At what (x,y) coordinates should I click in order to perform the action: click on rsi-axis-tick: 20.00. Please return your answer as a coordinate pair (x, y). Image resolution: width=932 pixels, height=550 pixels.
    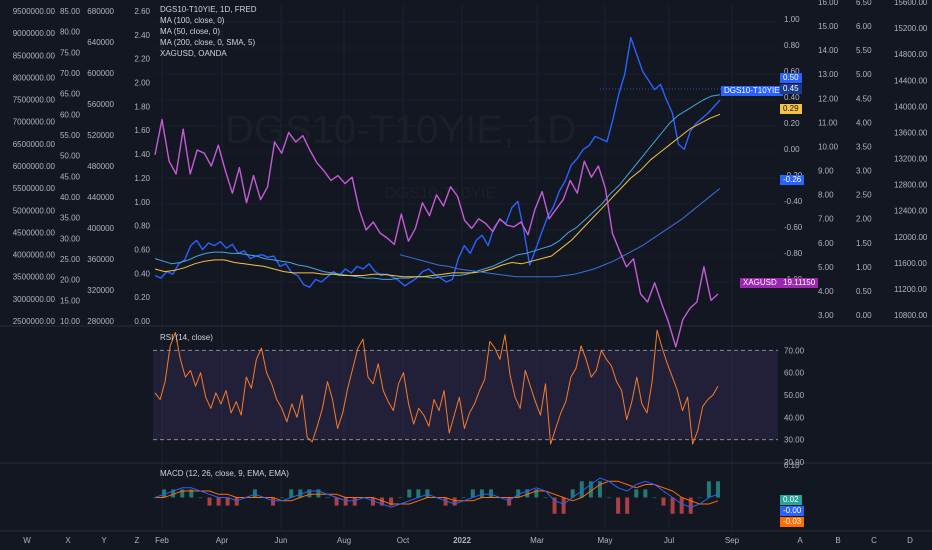
    Looking at the image, I should click on (794, 462).